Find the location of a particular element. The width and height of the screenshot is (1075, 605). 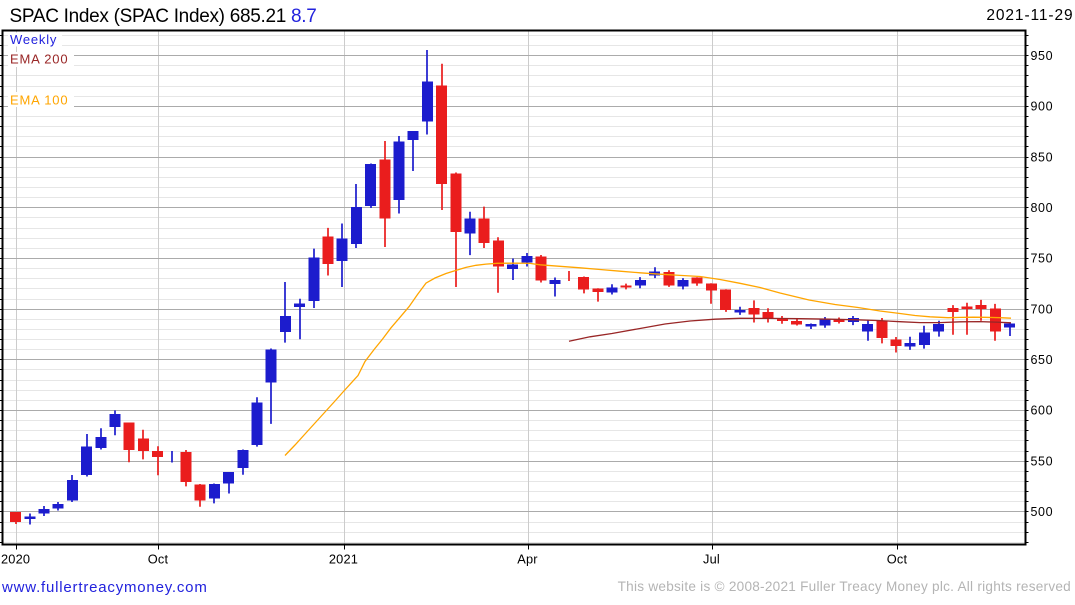

svg-text: 850 is located at coordinates (1042, 157).